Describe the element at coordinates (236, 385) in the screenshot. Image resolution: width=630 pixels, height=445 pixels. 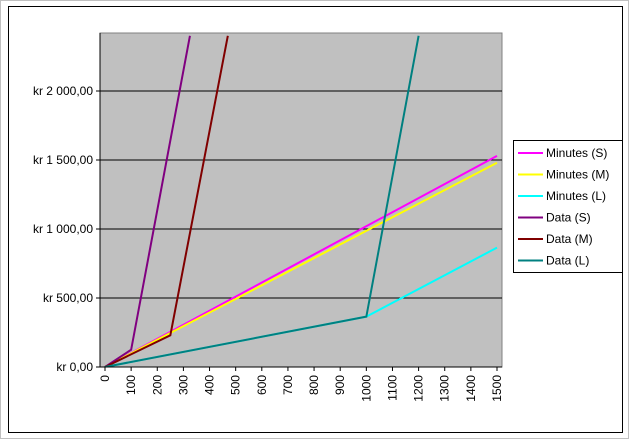
I see `x-tick-label: 500` at that location.